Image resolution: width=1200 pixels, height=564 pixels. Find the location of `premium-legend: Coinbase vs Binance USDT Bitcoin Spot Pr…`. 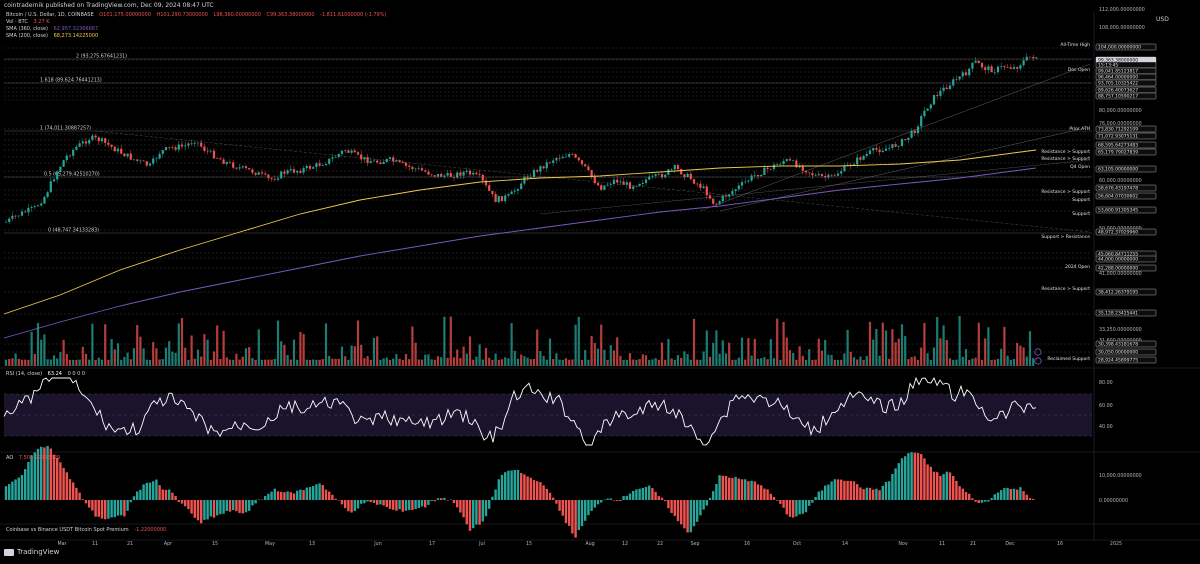

premium-legend: Coinbase vs Binance USDT Bitcoin Spot Pr… is located at coordinates (88, 530).